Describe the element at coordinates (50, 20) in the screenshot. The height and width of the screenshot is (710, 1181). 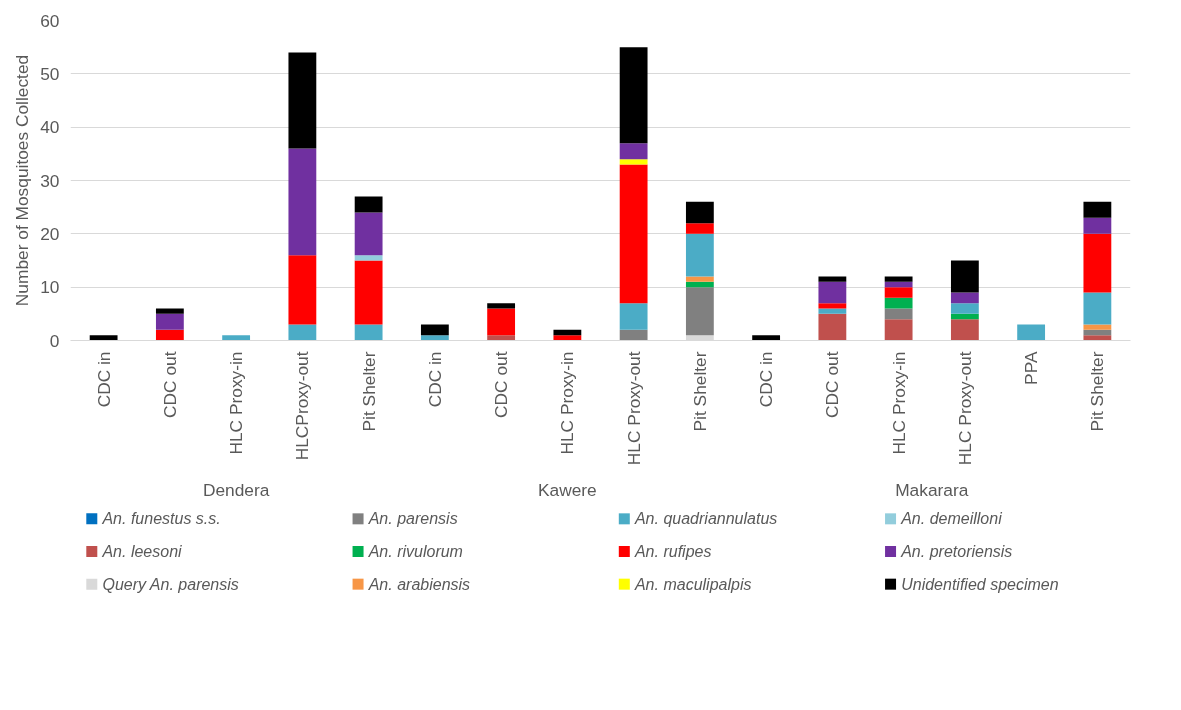
I see `y-tick-label: 60` at that location.